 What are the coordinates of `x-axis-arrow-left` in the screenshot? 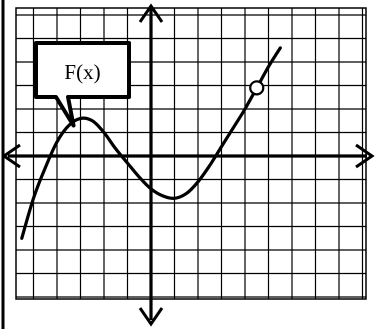 It's located at (11, 156).